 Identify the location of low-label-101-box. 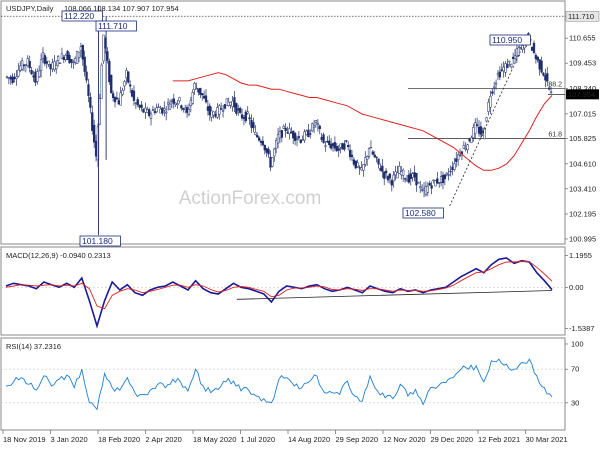
(100, 241).